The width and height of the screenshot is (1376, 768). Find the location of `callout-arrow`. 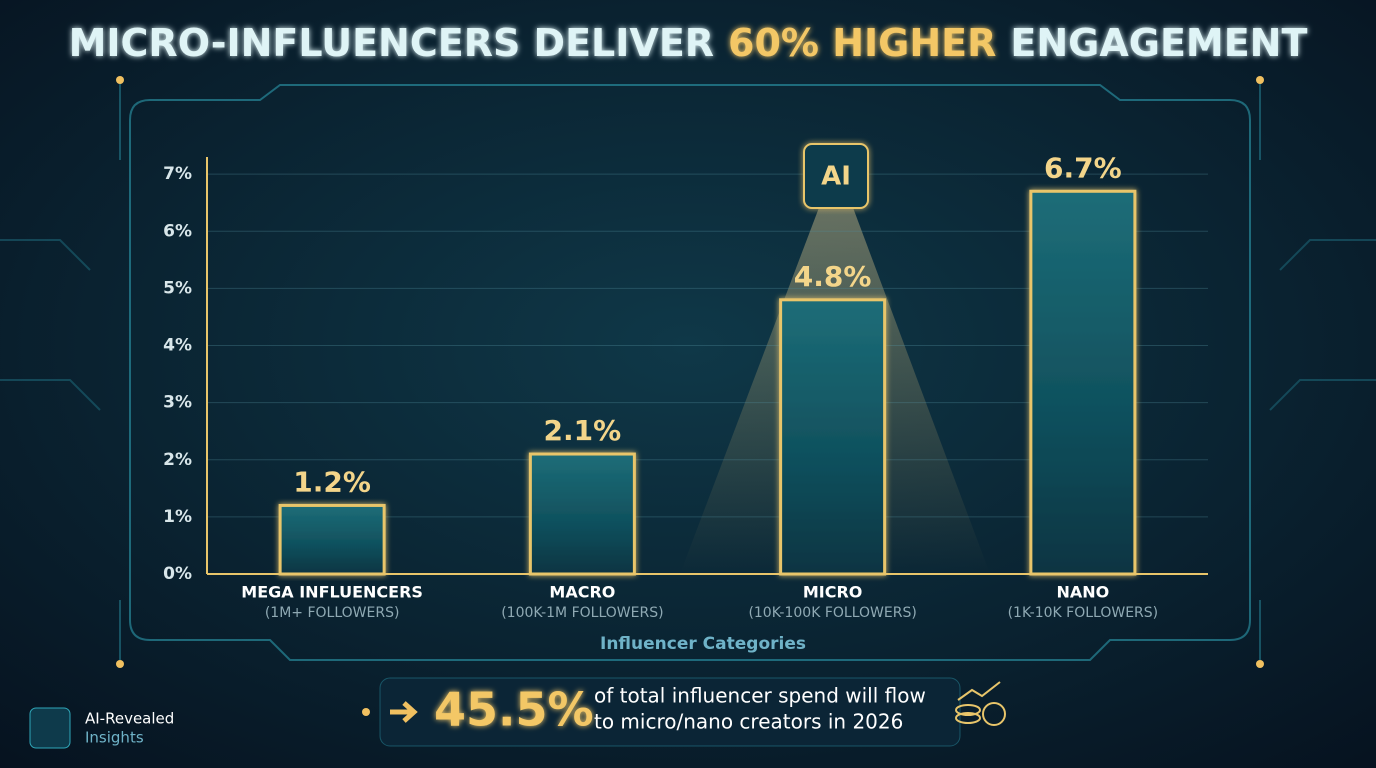

callout-arrow is located at coordinates (404, 712).